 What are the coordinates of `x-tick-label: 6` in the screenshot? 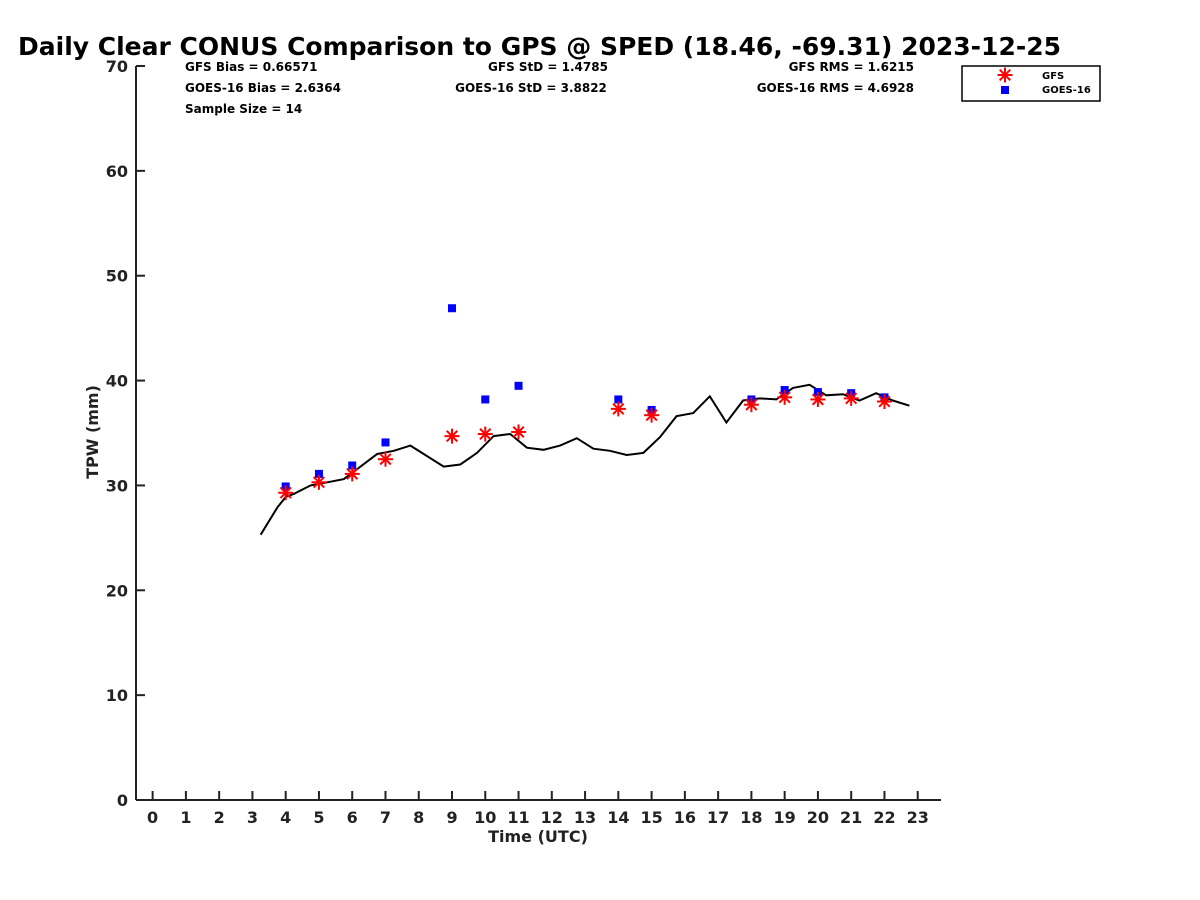 It's located at (352, 817).